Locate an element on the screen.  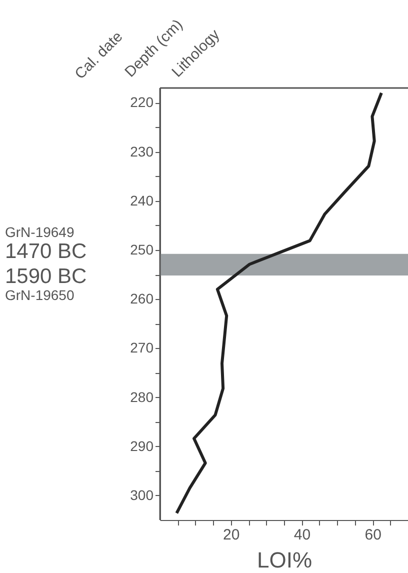
x-axis-title: LOI% is located at coordinates (284, 560).